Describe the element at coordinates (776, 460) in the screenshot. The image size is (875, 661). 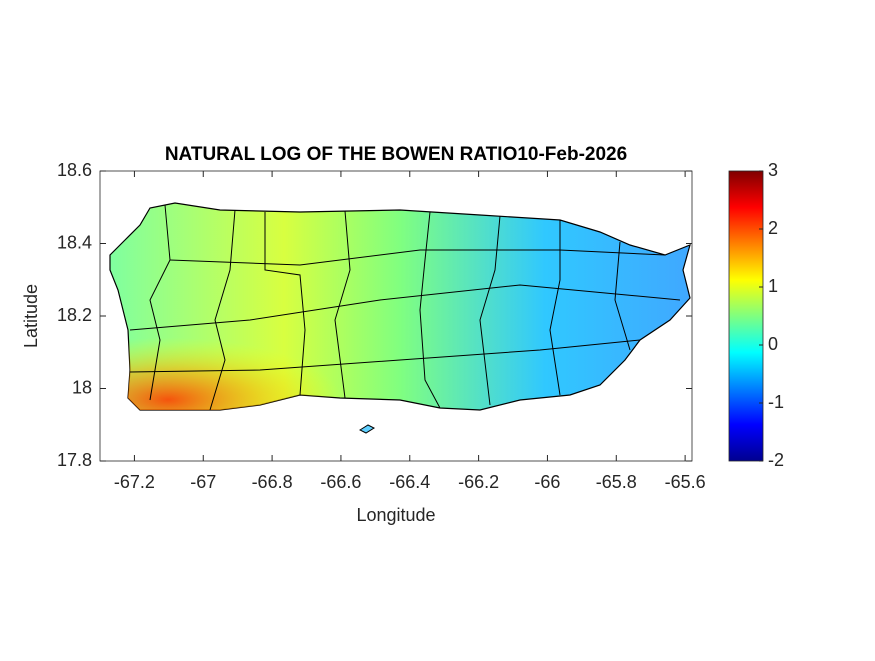
I see `colorbar-tick-label: -2` at that location.